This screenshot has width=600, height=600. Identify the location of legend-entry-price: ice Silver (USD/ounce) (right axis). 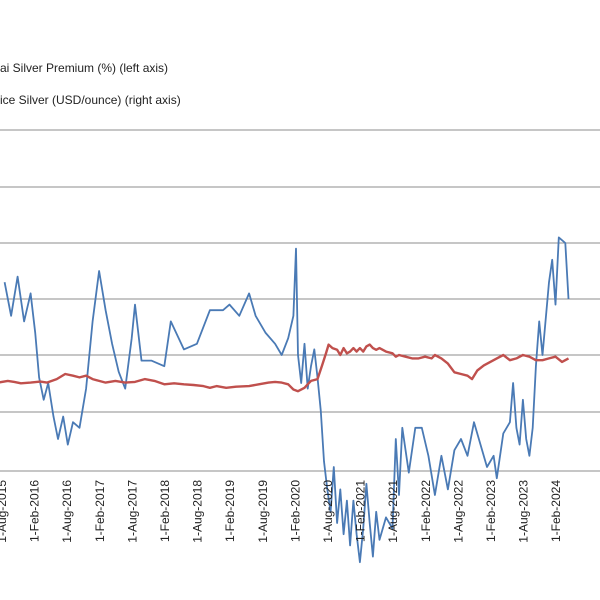
(90, 100).